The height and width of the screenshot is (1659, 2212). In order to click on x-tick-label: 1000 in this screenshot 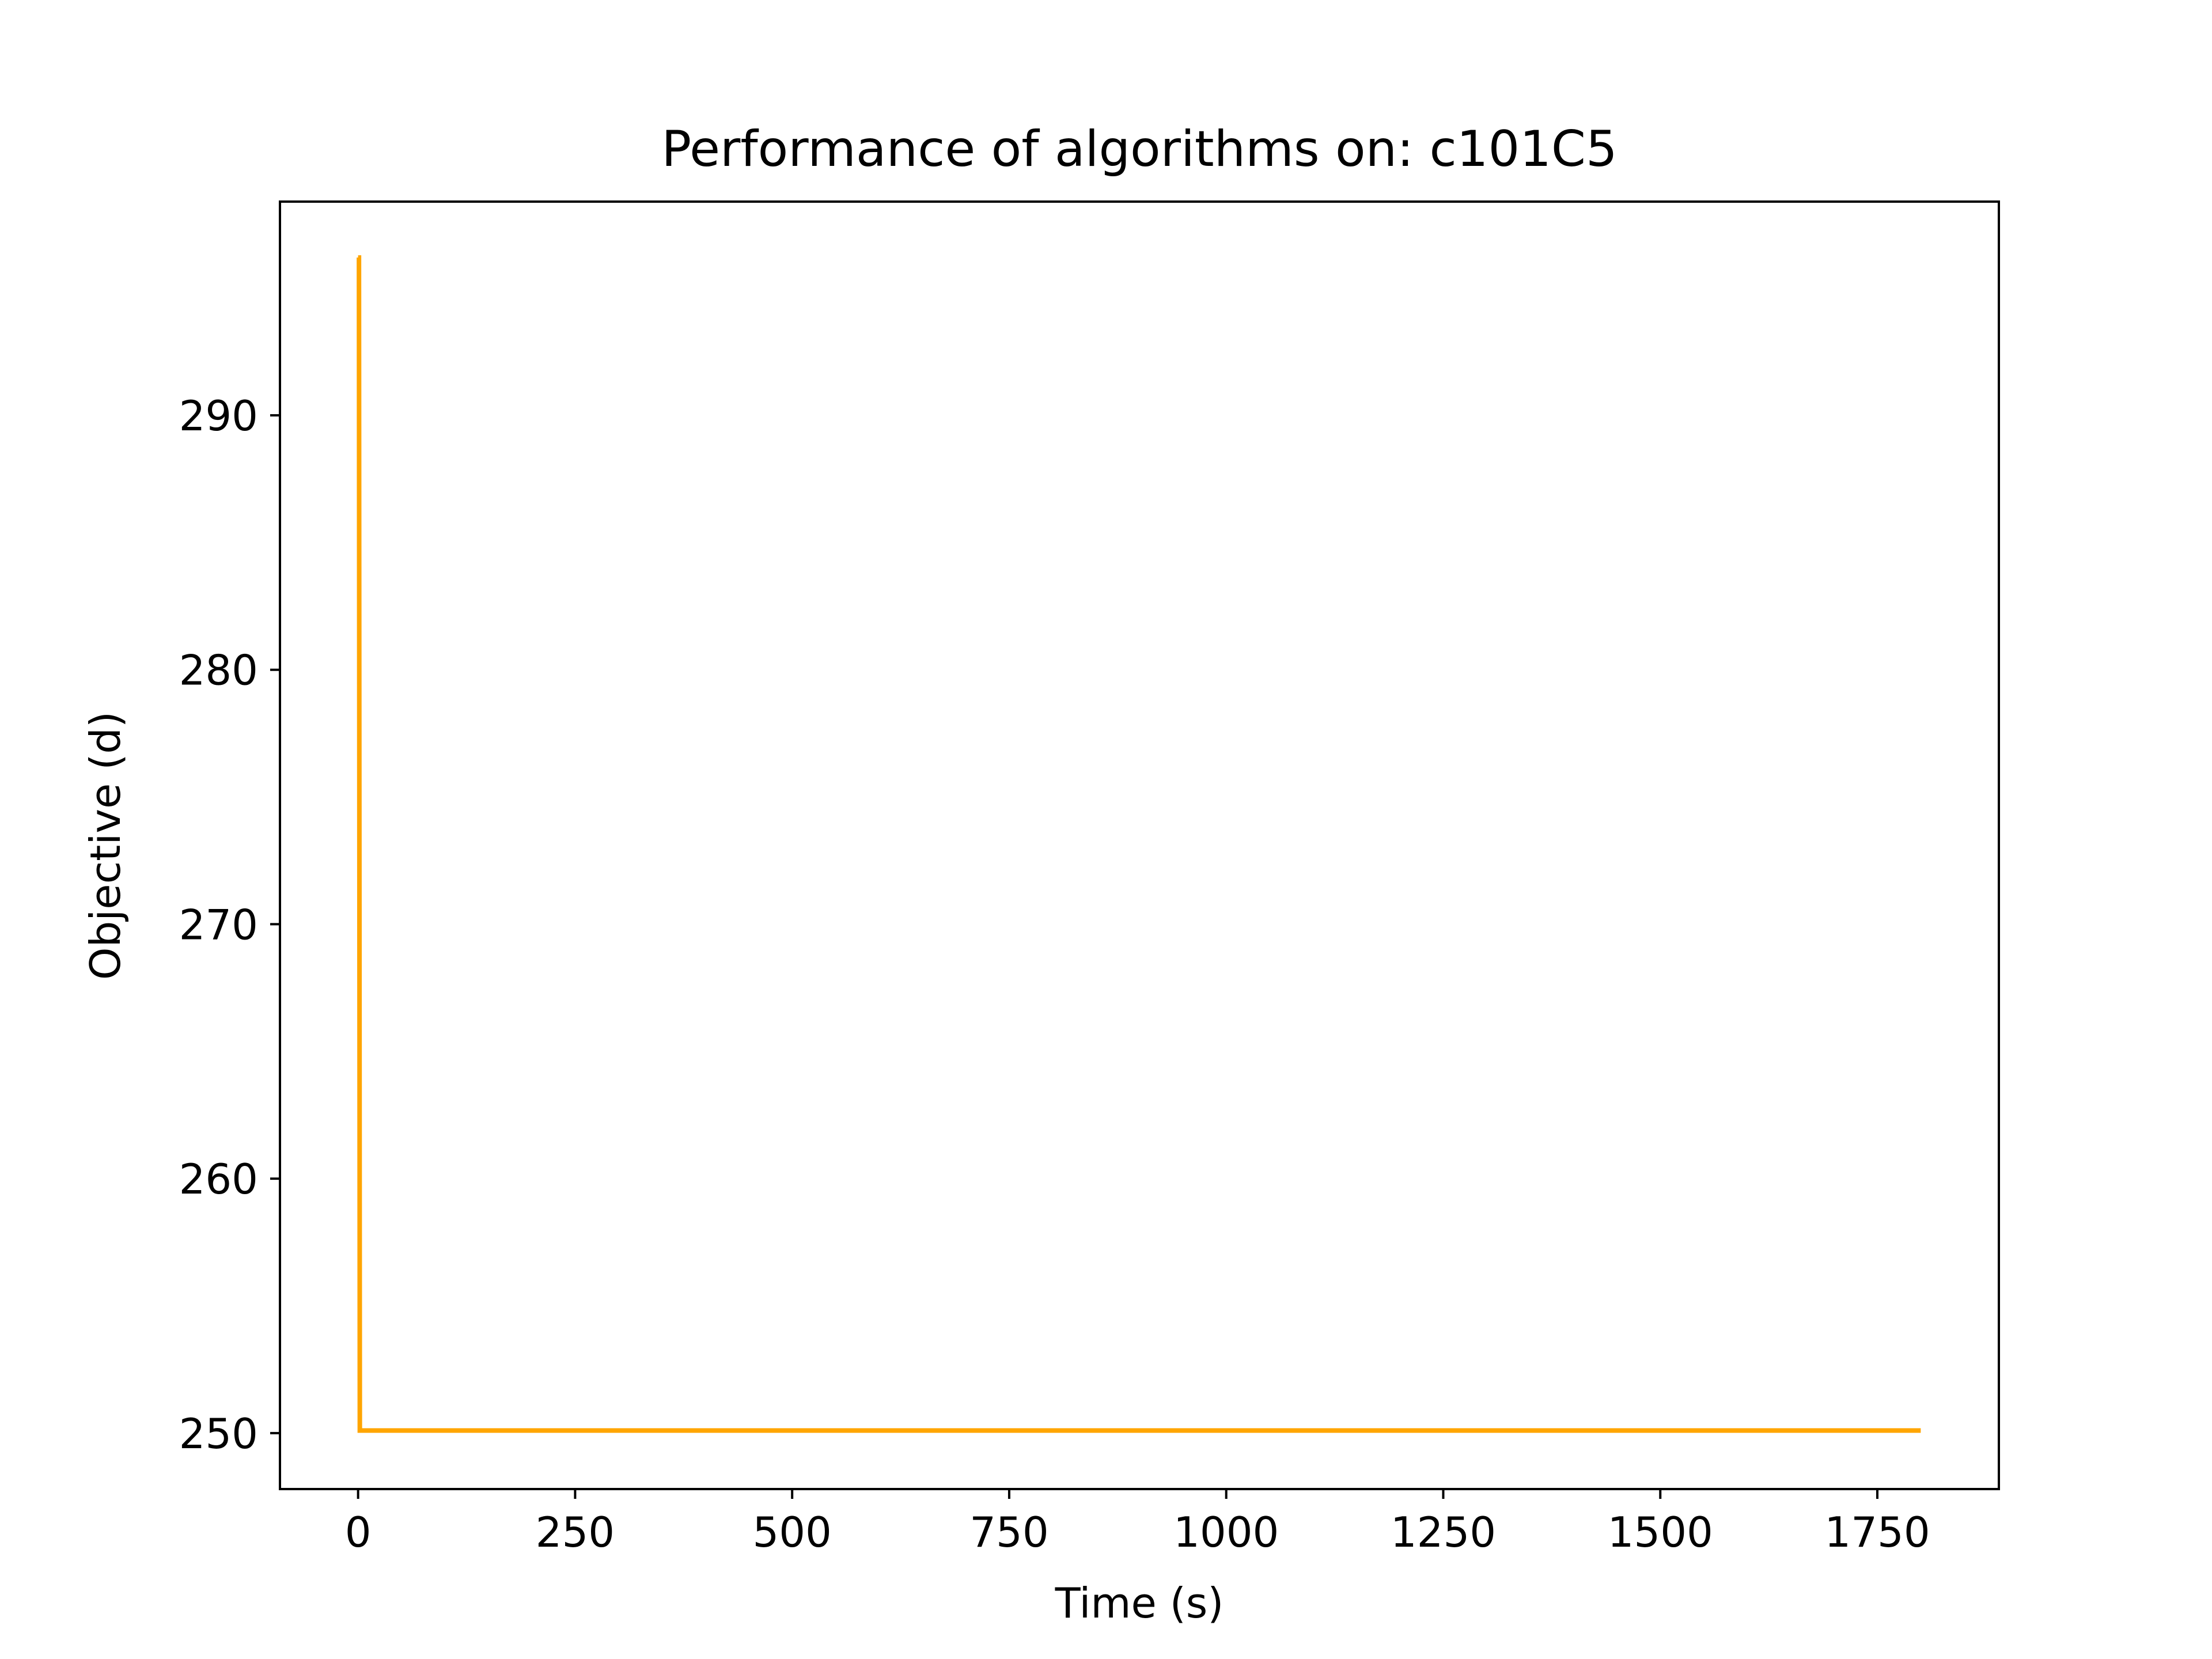, I will do `click(1226, 1532)`.